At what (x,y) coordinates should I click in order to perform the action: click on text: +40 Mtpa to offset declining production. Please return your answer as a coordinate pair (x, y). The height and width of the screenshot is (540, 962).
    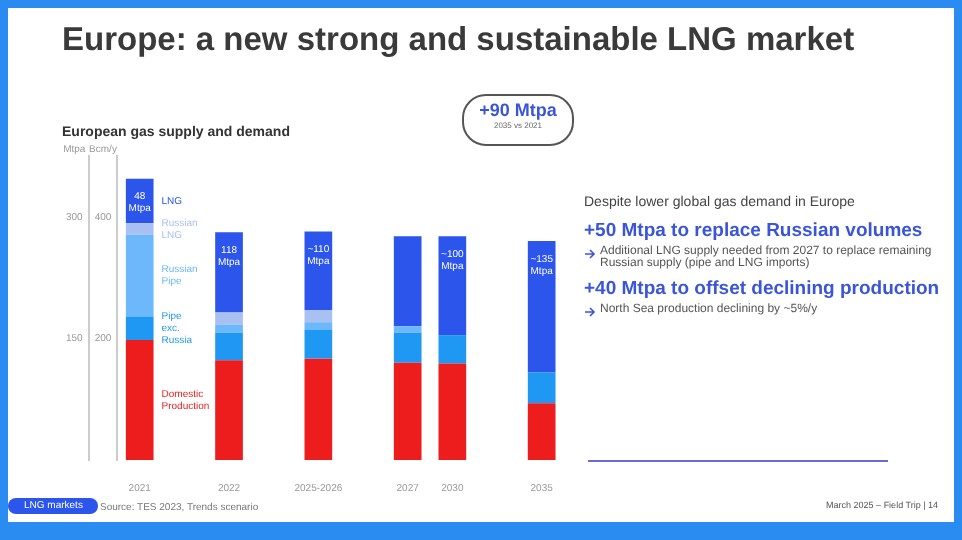
    Looking at the image, I should click on (763, 289).